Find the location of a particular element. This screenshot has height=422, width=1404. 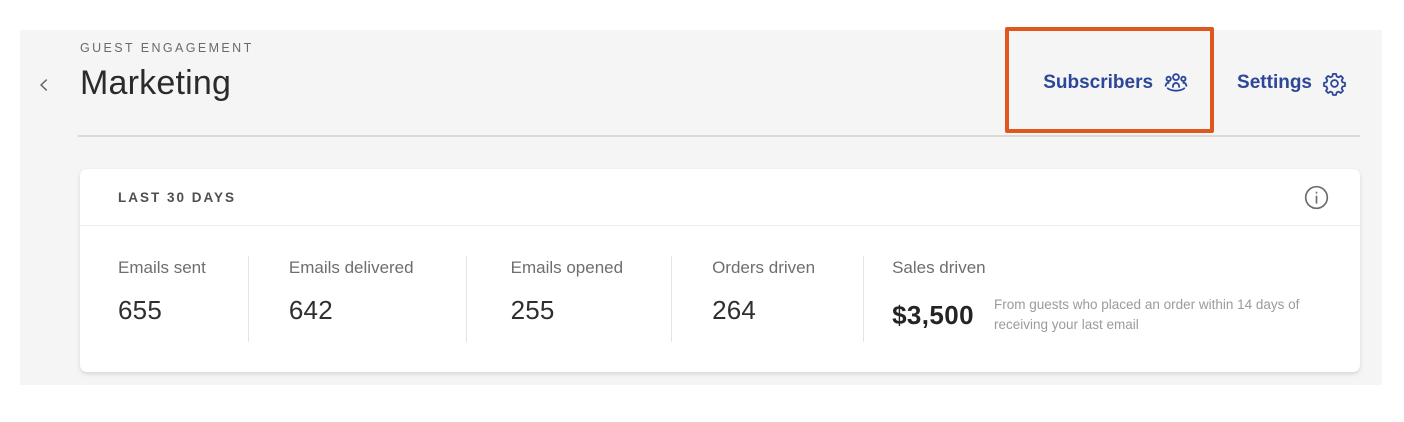

back-button is located at coordinates (44, 85).